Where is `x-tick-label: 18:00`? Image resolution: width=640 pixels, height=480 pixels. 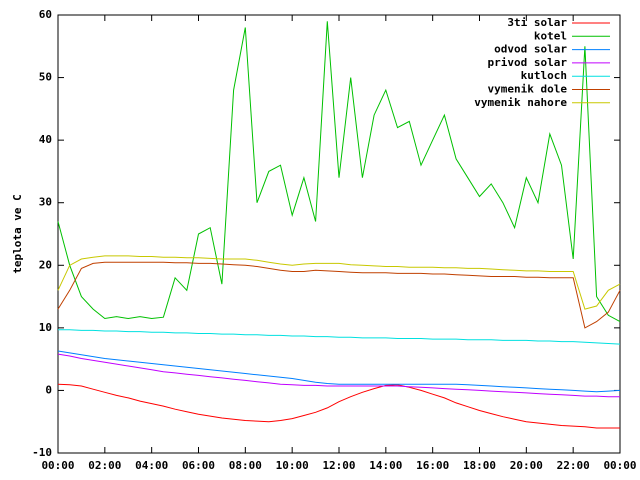
x-tick-label: 18:00 is located at coordinates (479, 465).